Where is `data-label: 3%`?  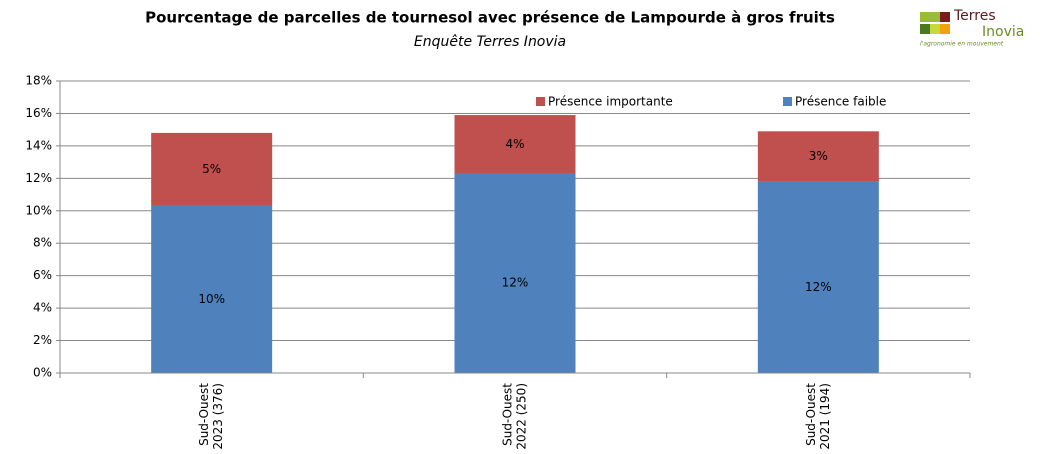 data-label: 3% is located at coordinates (818, 156).